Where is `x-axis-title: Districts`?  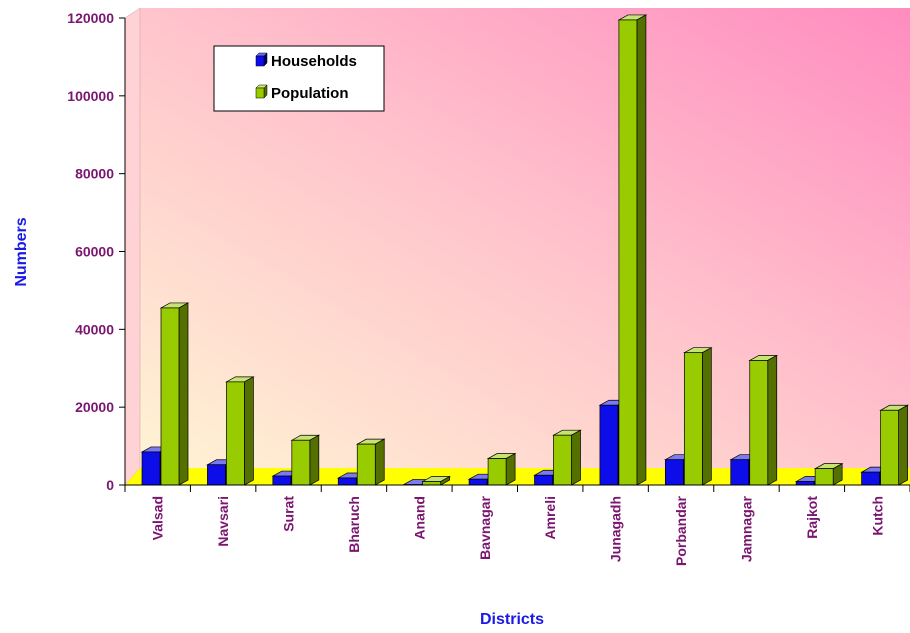
x-axis-title: Districts is located at coordinates (512, 619).